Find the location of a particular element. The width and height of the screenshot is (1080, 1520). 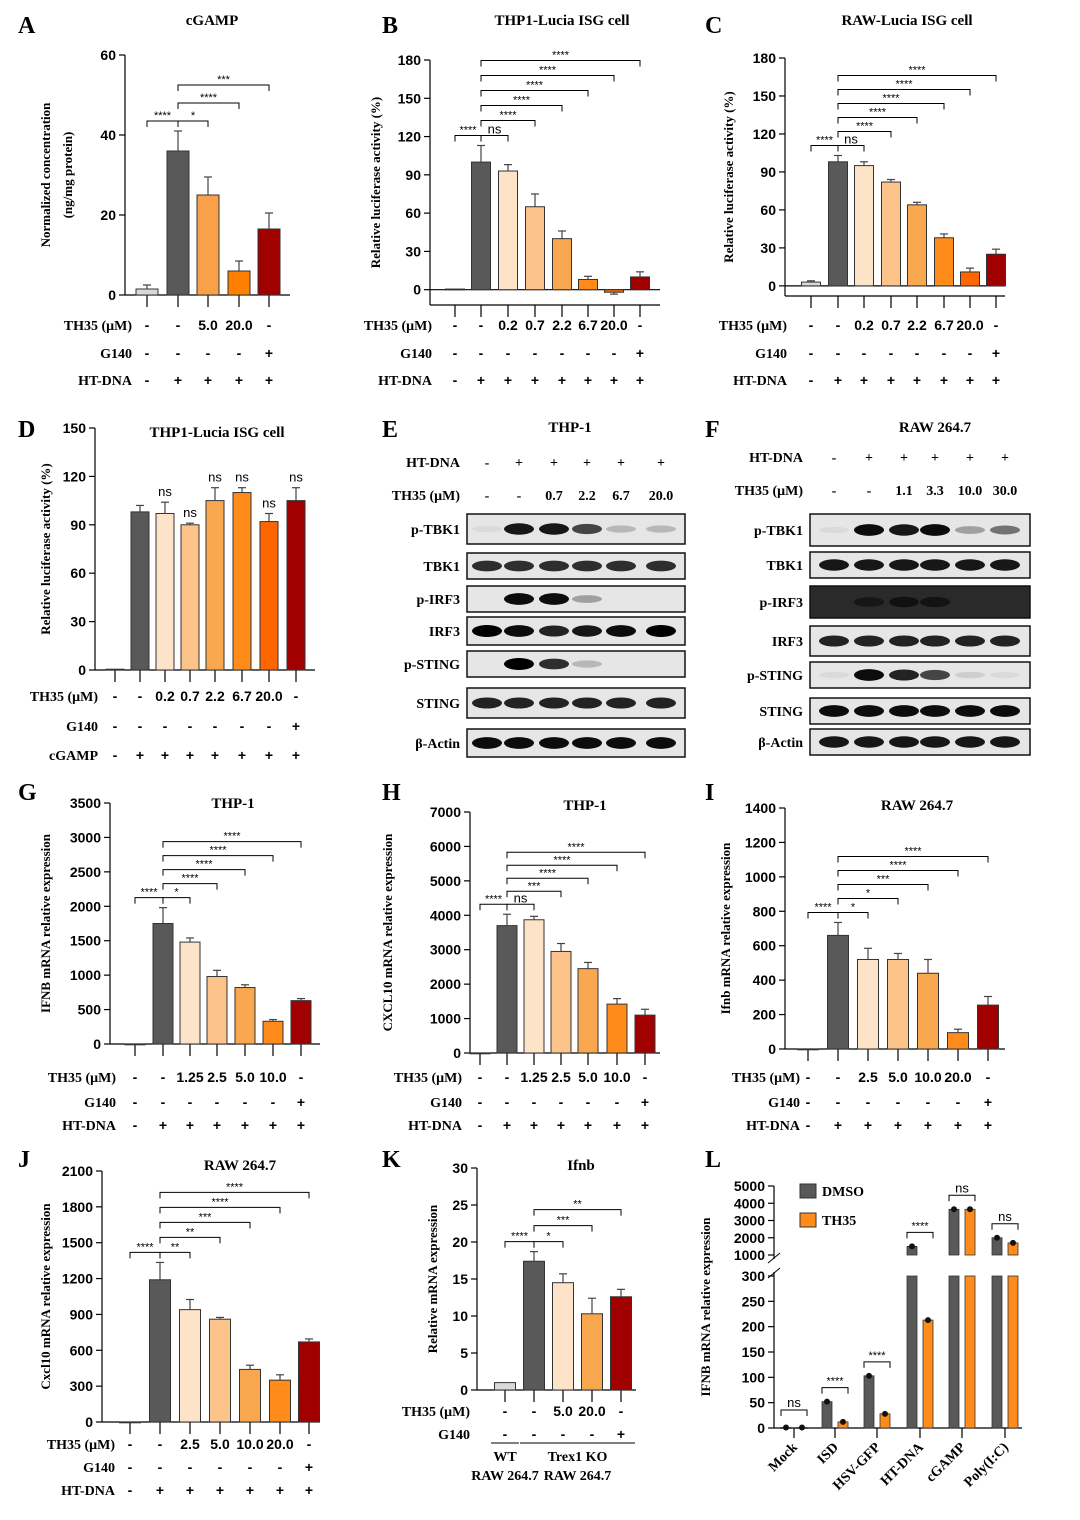

axis-break-mark is located at coordinates (774, 1258).